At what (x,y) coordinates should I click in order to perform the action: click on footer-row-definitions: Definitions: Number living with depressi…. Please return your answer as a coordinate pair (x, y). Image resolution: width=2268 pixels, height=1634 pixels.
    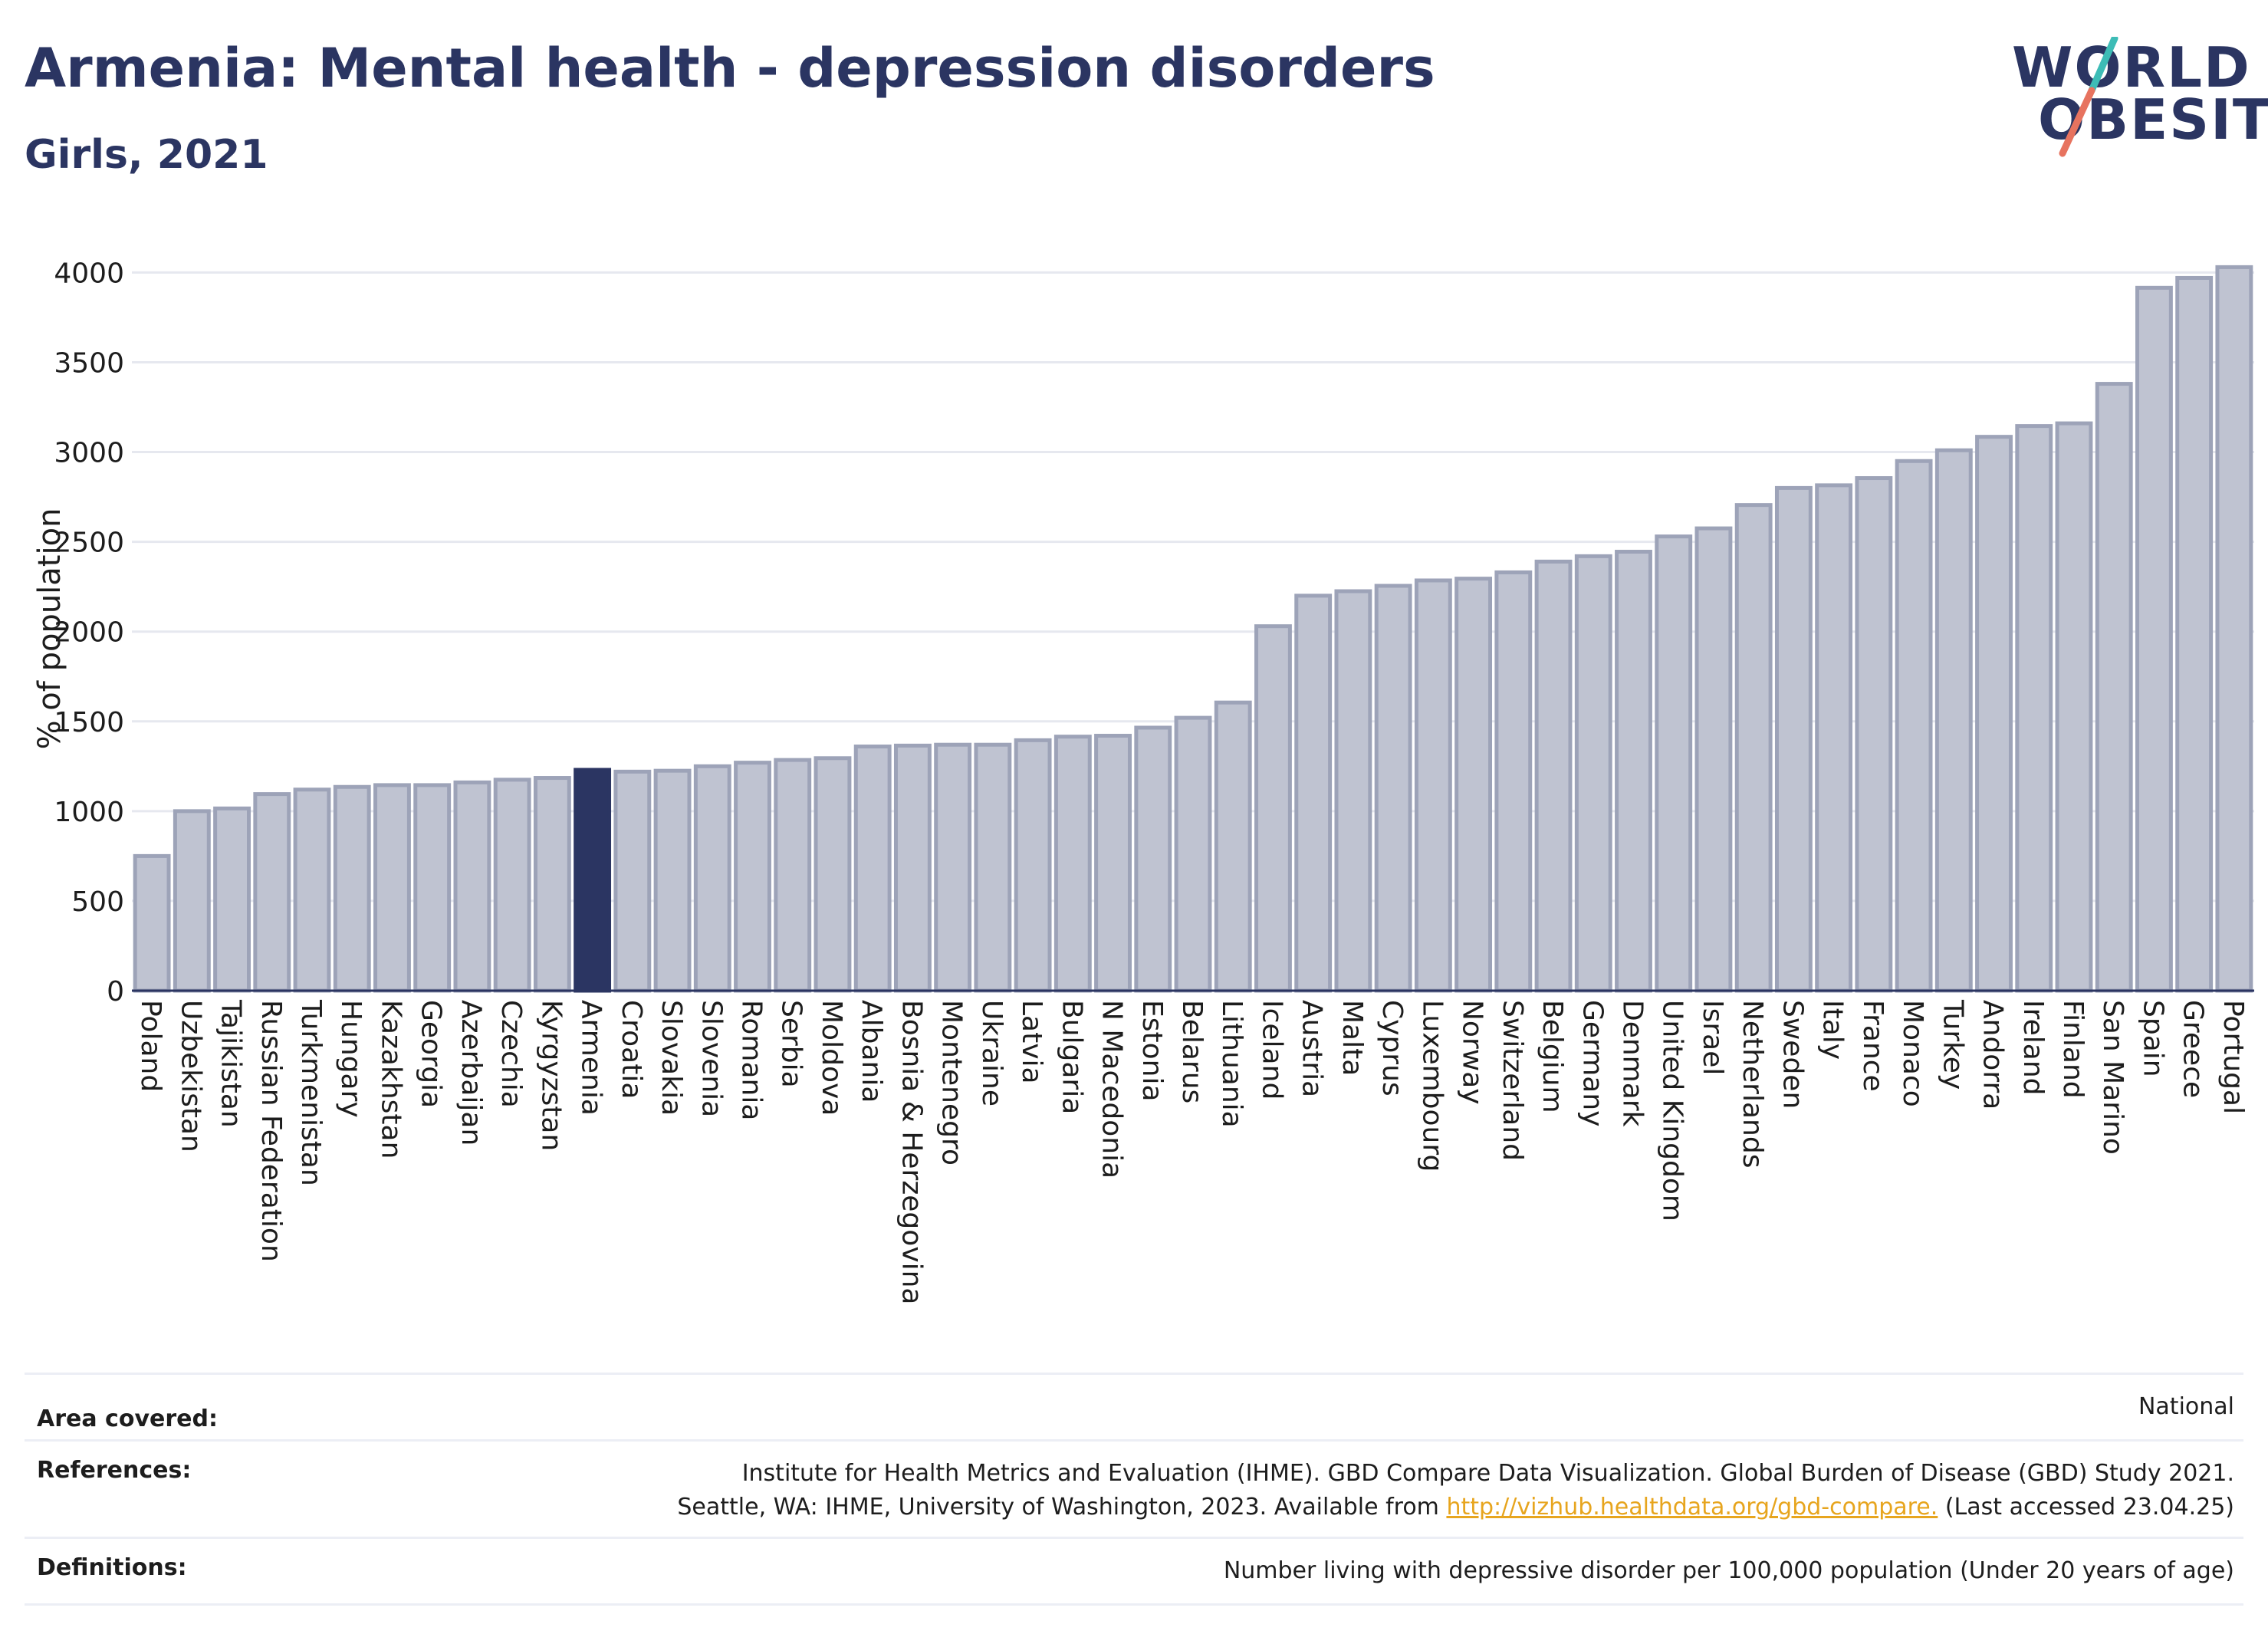
    Looking at the image, I should click on (1134, 1572).